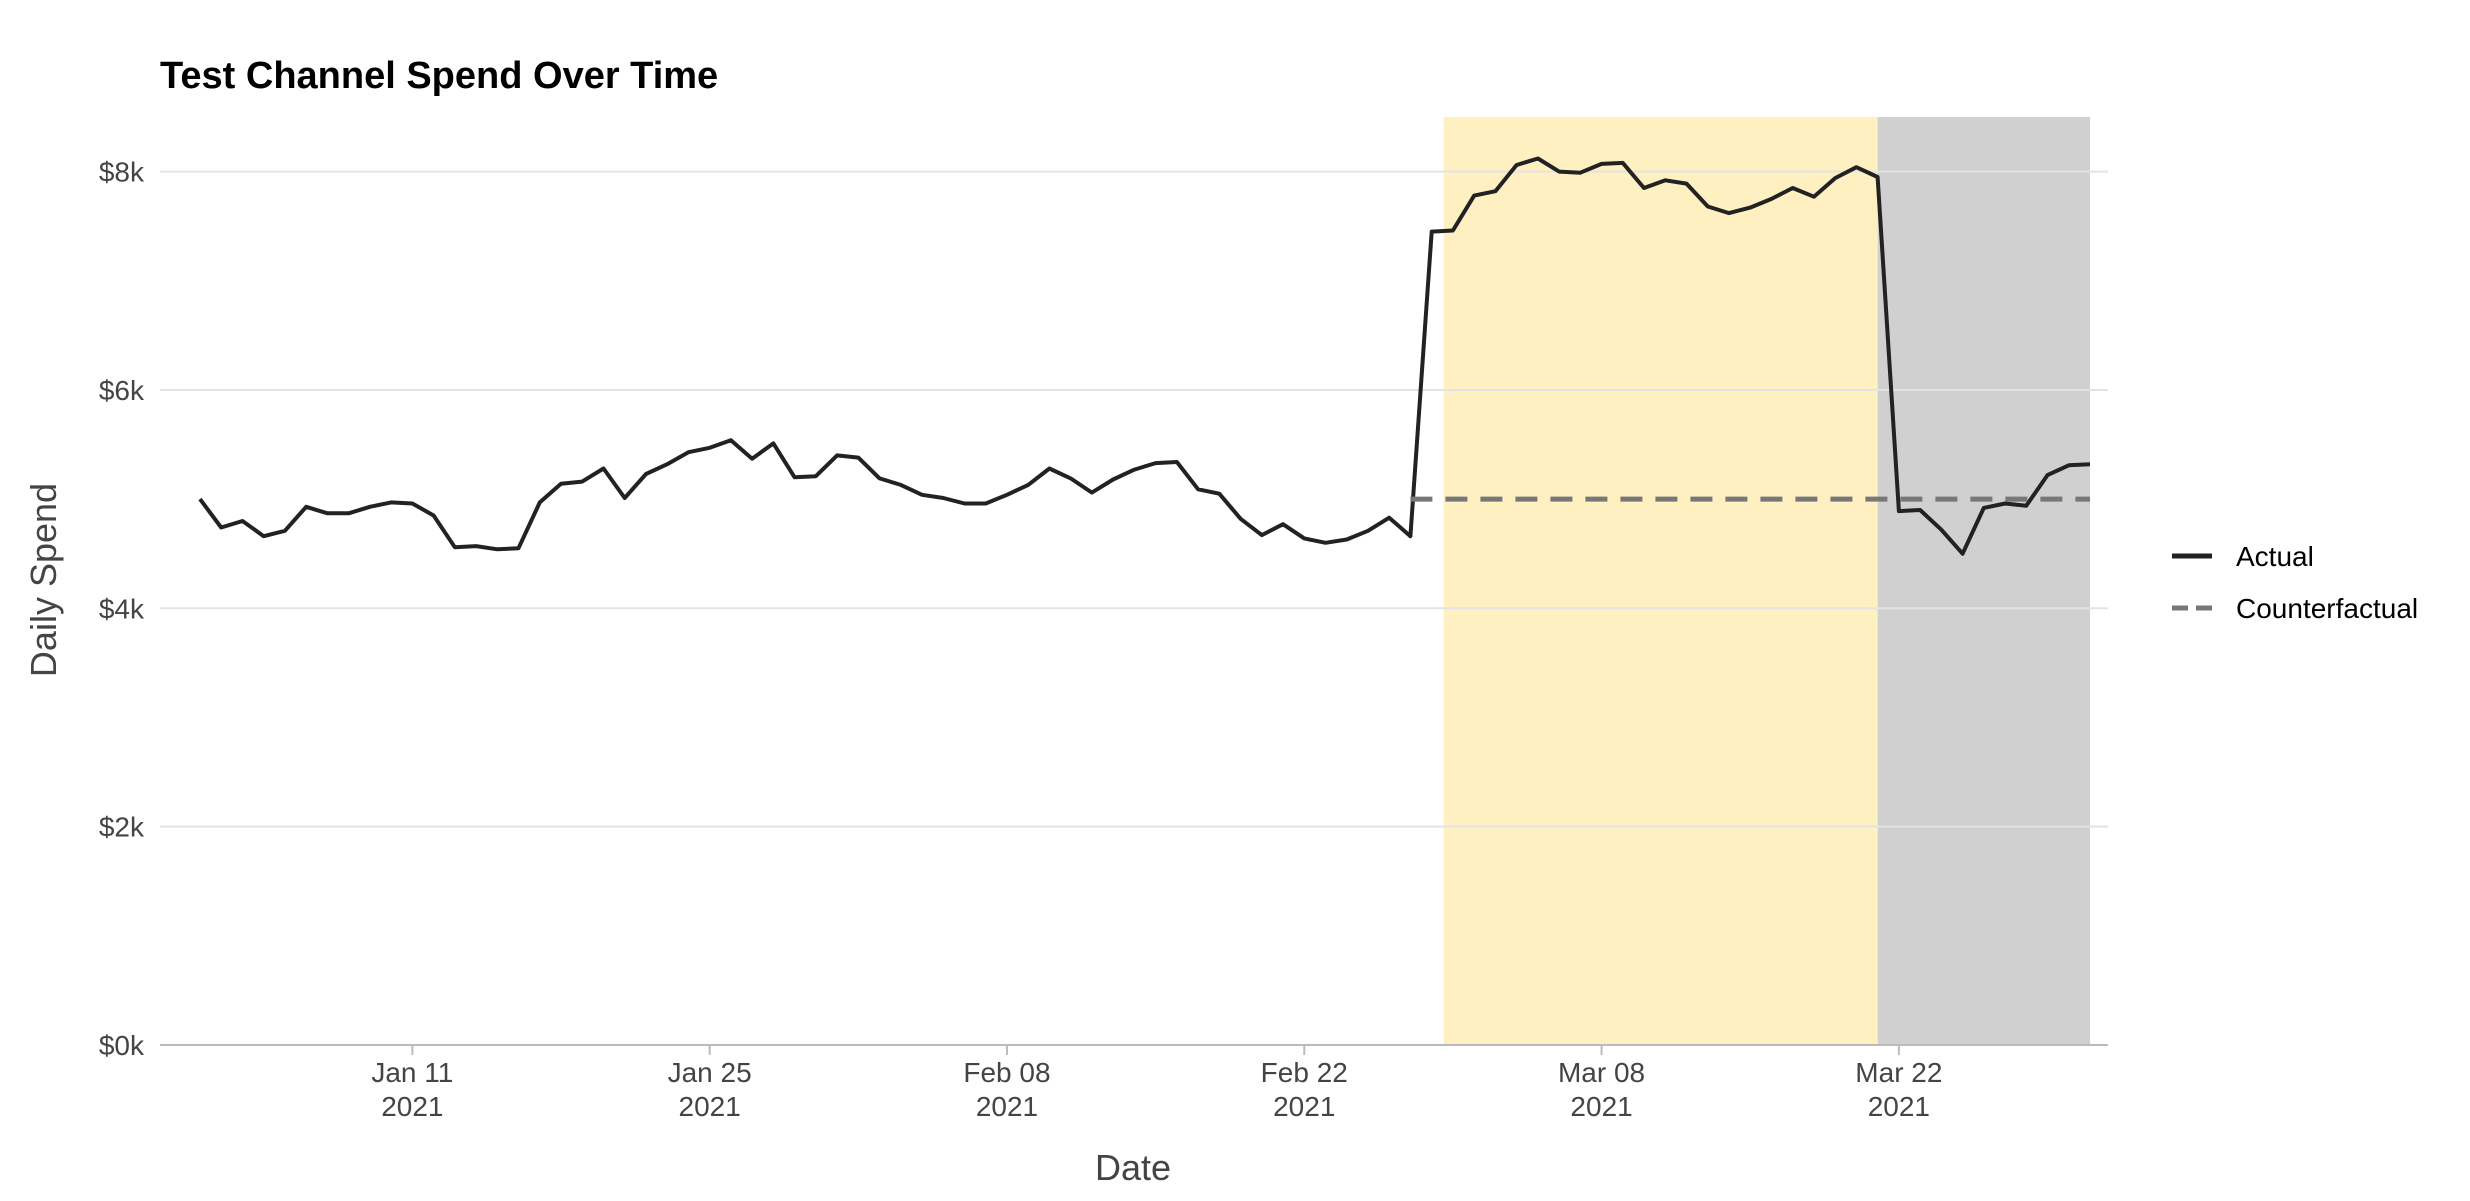  What do you see at coordinates (412, 1072) in the screenshot?
I see `x-tick-label: Jan 11` at bounding box center [412, 1072].